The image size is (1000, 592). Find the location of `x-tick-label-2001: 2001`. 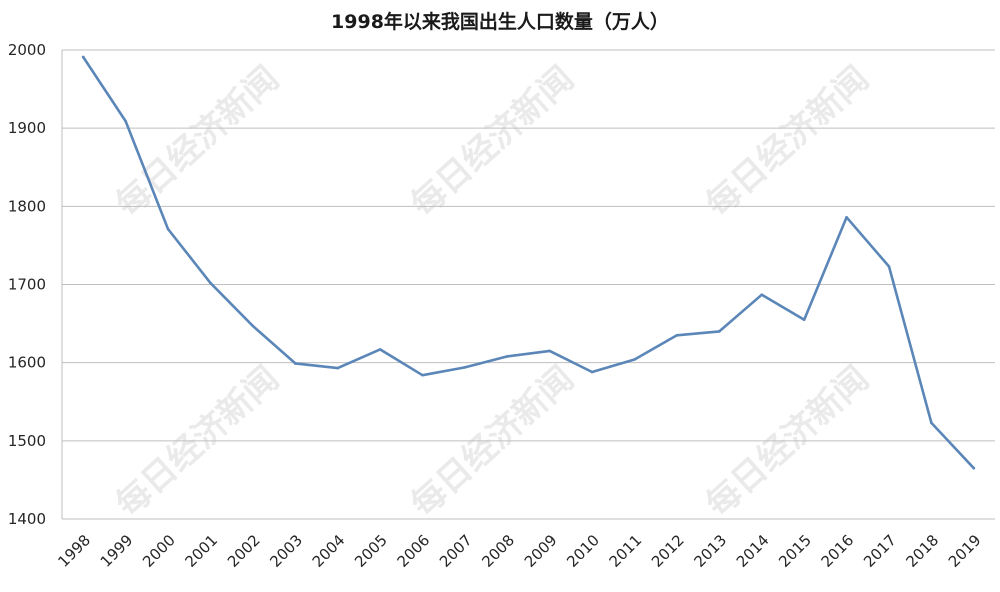

x-tick-label-2001: 2001 is located at coordinates (202, 551).